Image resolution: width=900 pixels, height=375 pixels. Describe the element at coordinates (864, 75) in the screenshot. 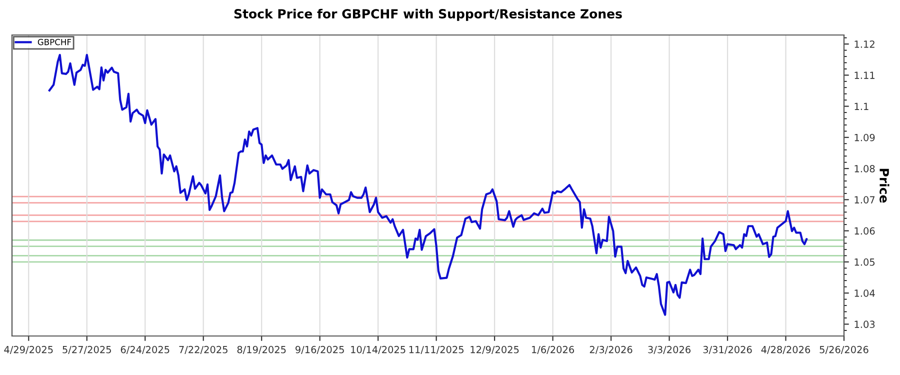

I see `y-tick-label: 1.11` at that location.